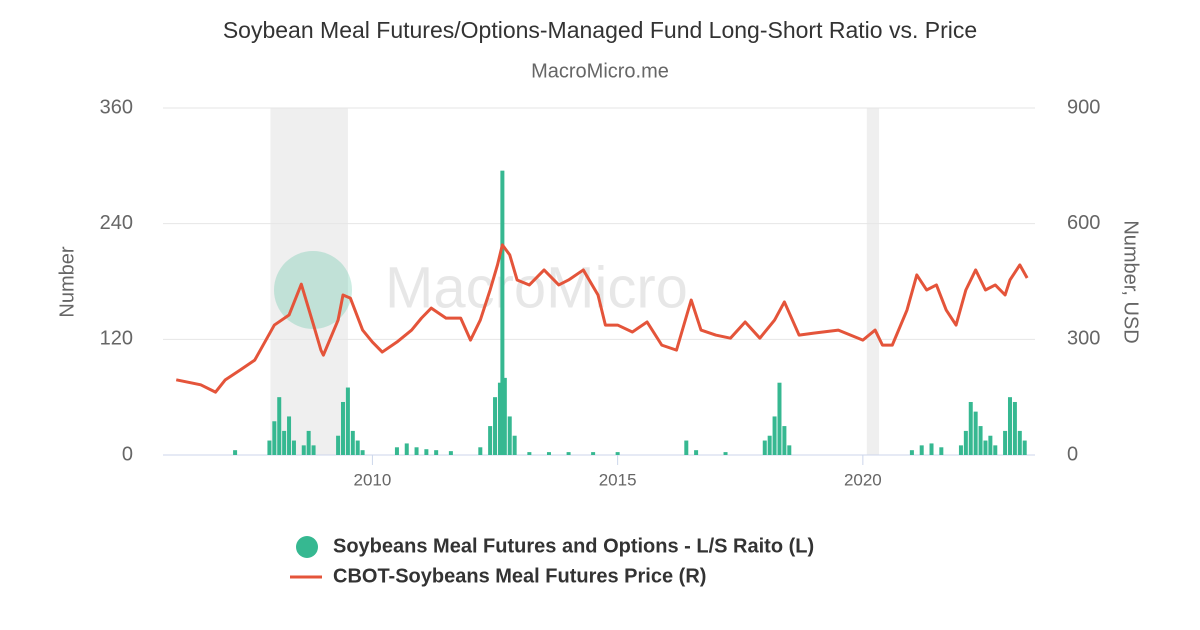  What do you see at coordinates (307, 547) in the screenshot?
I see `legend-marker` at bounding box center [307, 547].